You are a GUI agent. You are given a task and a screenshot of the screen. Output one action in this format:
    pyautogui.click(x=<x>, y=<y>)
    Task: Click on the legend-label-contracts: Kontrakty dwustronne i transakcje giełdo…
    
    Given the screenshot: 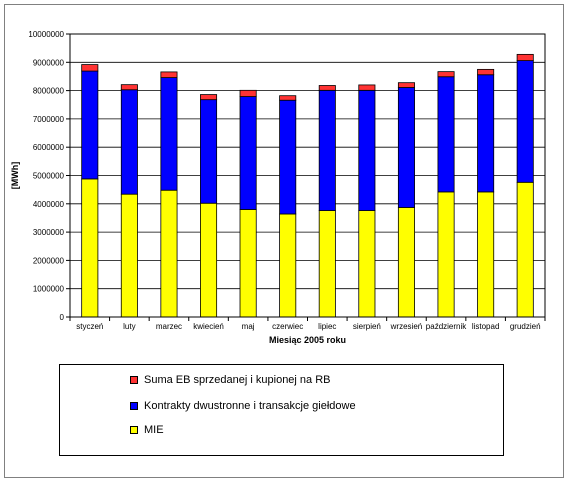 What is the action you would take?
    pyautogui.click(x=250, y=406)
    